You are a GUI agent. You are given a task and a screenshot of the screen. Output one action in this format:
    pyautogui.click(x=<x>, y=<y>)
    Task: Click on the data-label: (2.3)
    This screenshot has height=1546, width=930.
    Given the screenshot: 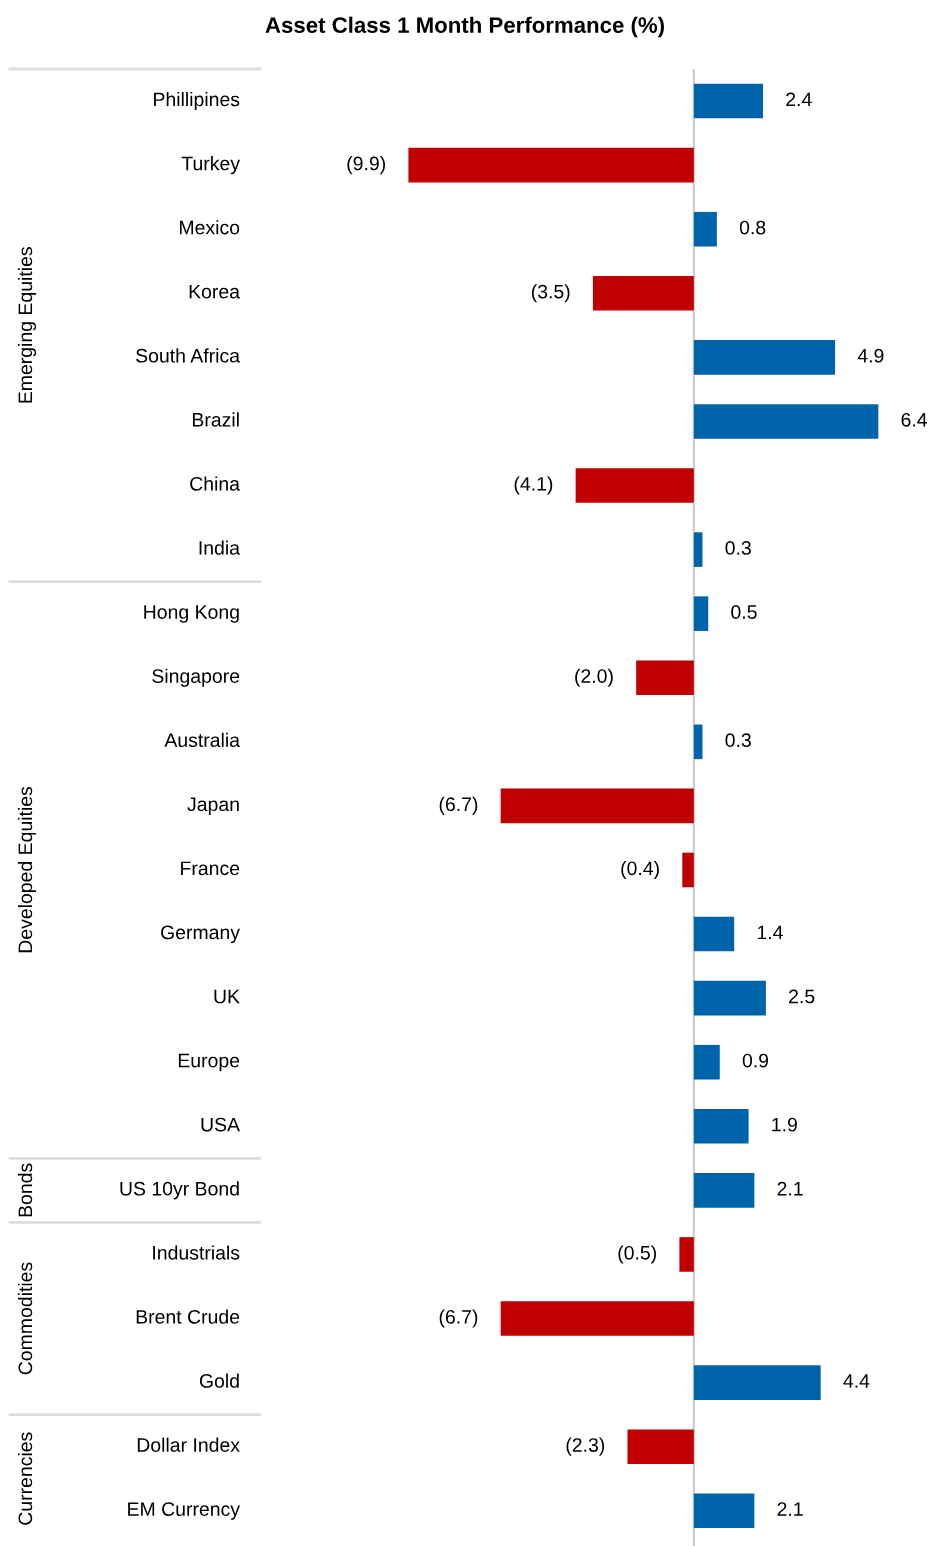 What is the action you would take?
    pyautogui.click(x=585, y=1446)
    